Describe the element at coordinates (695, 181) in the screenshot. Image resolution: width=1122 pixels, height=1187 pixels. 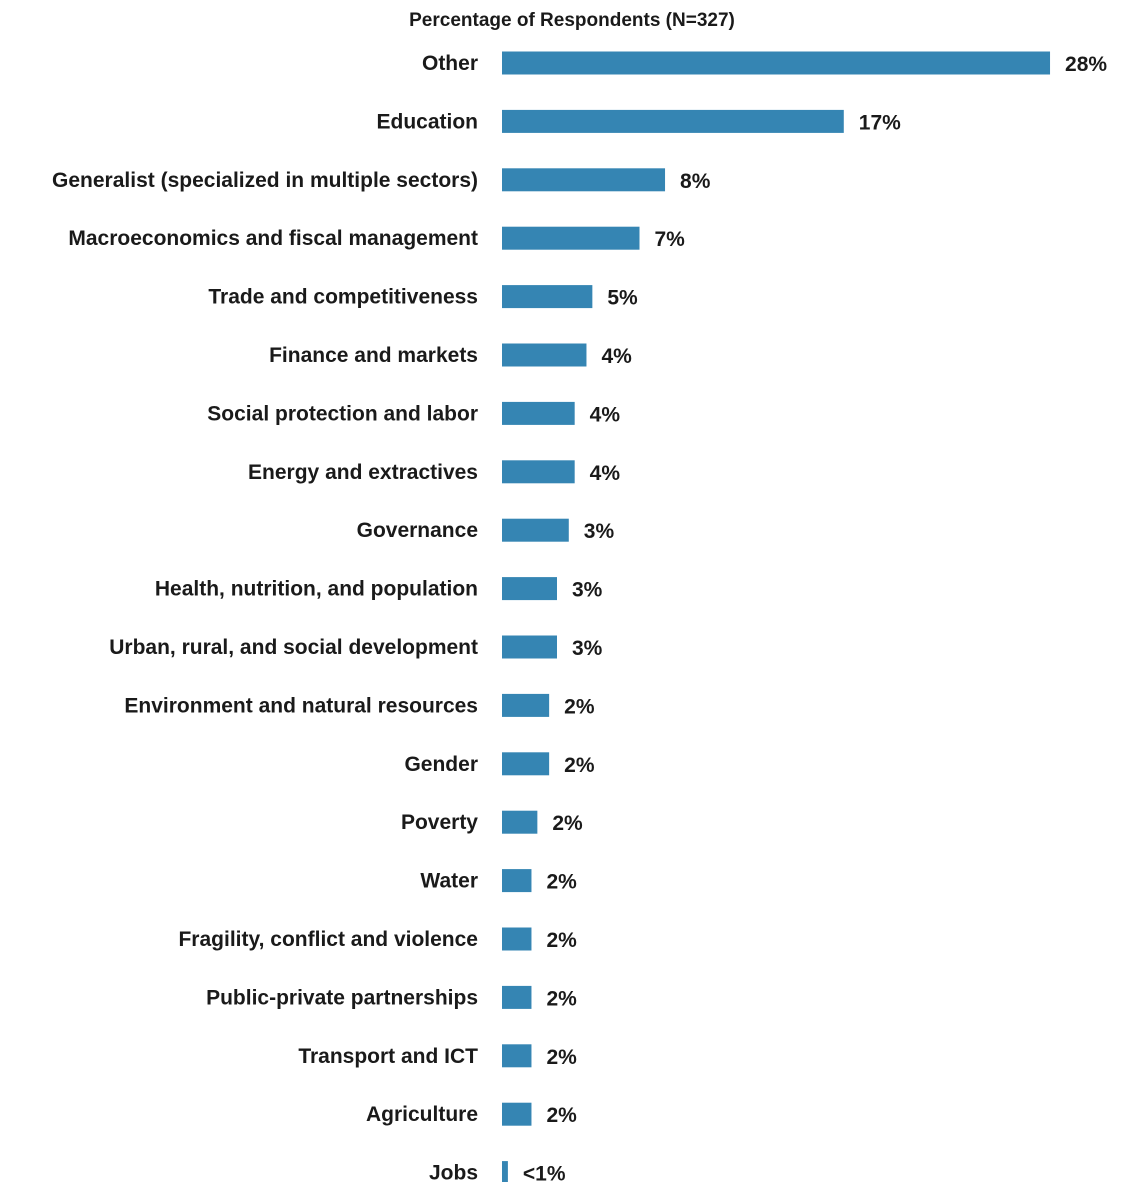
I see `data-label: 8%` at that location.